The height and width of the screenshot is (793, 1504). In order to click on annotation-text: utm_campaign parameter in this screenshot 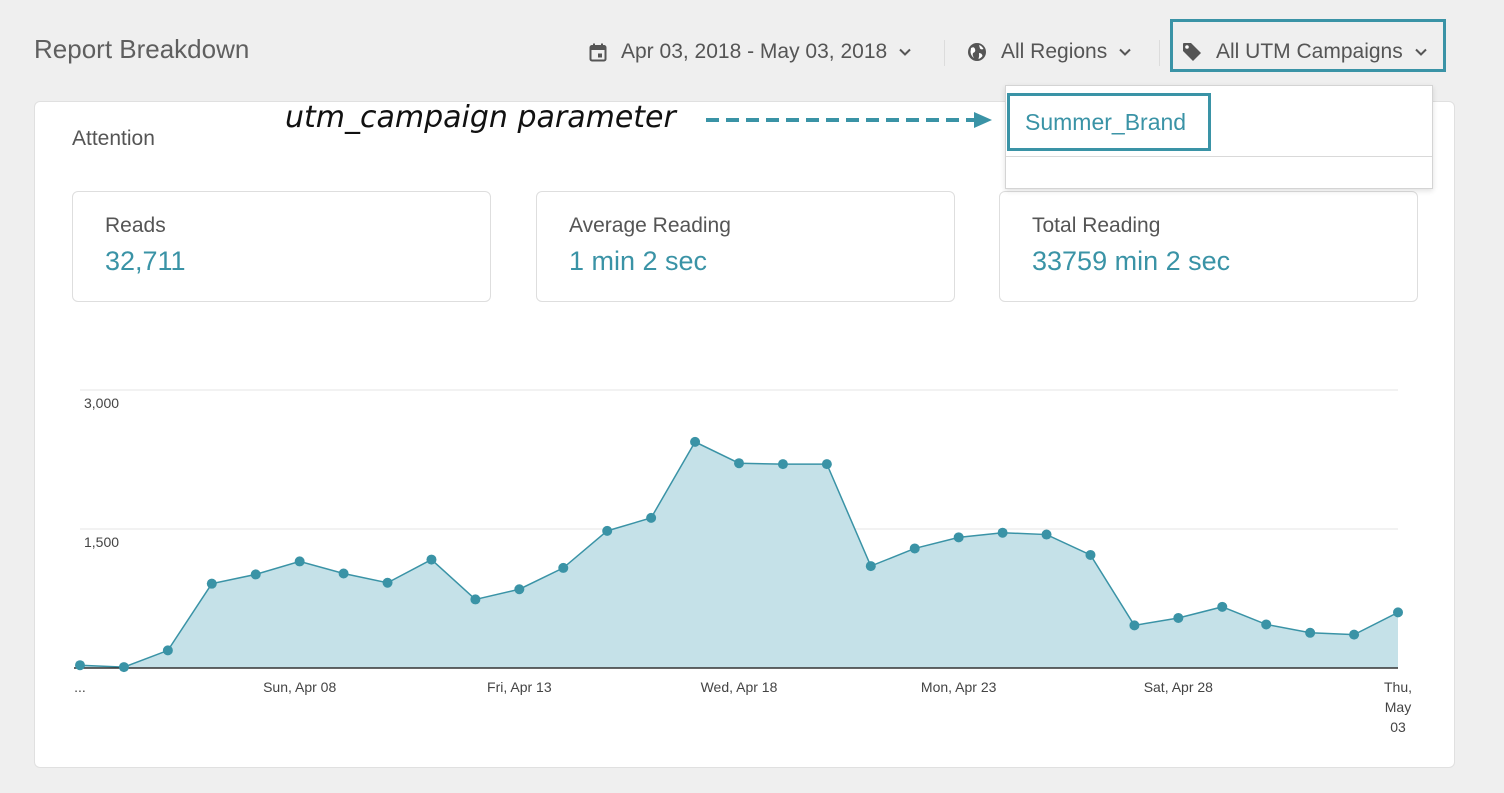, I will do `click(480, 117)`.